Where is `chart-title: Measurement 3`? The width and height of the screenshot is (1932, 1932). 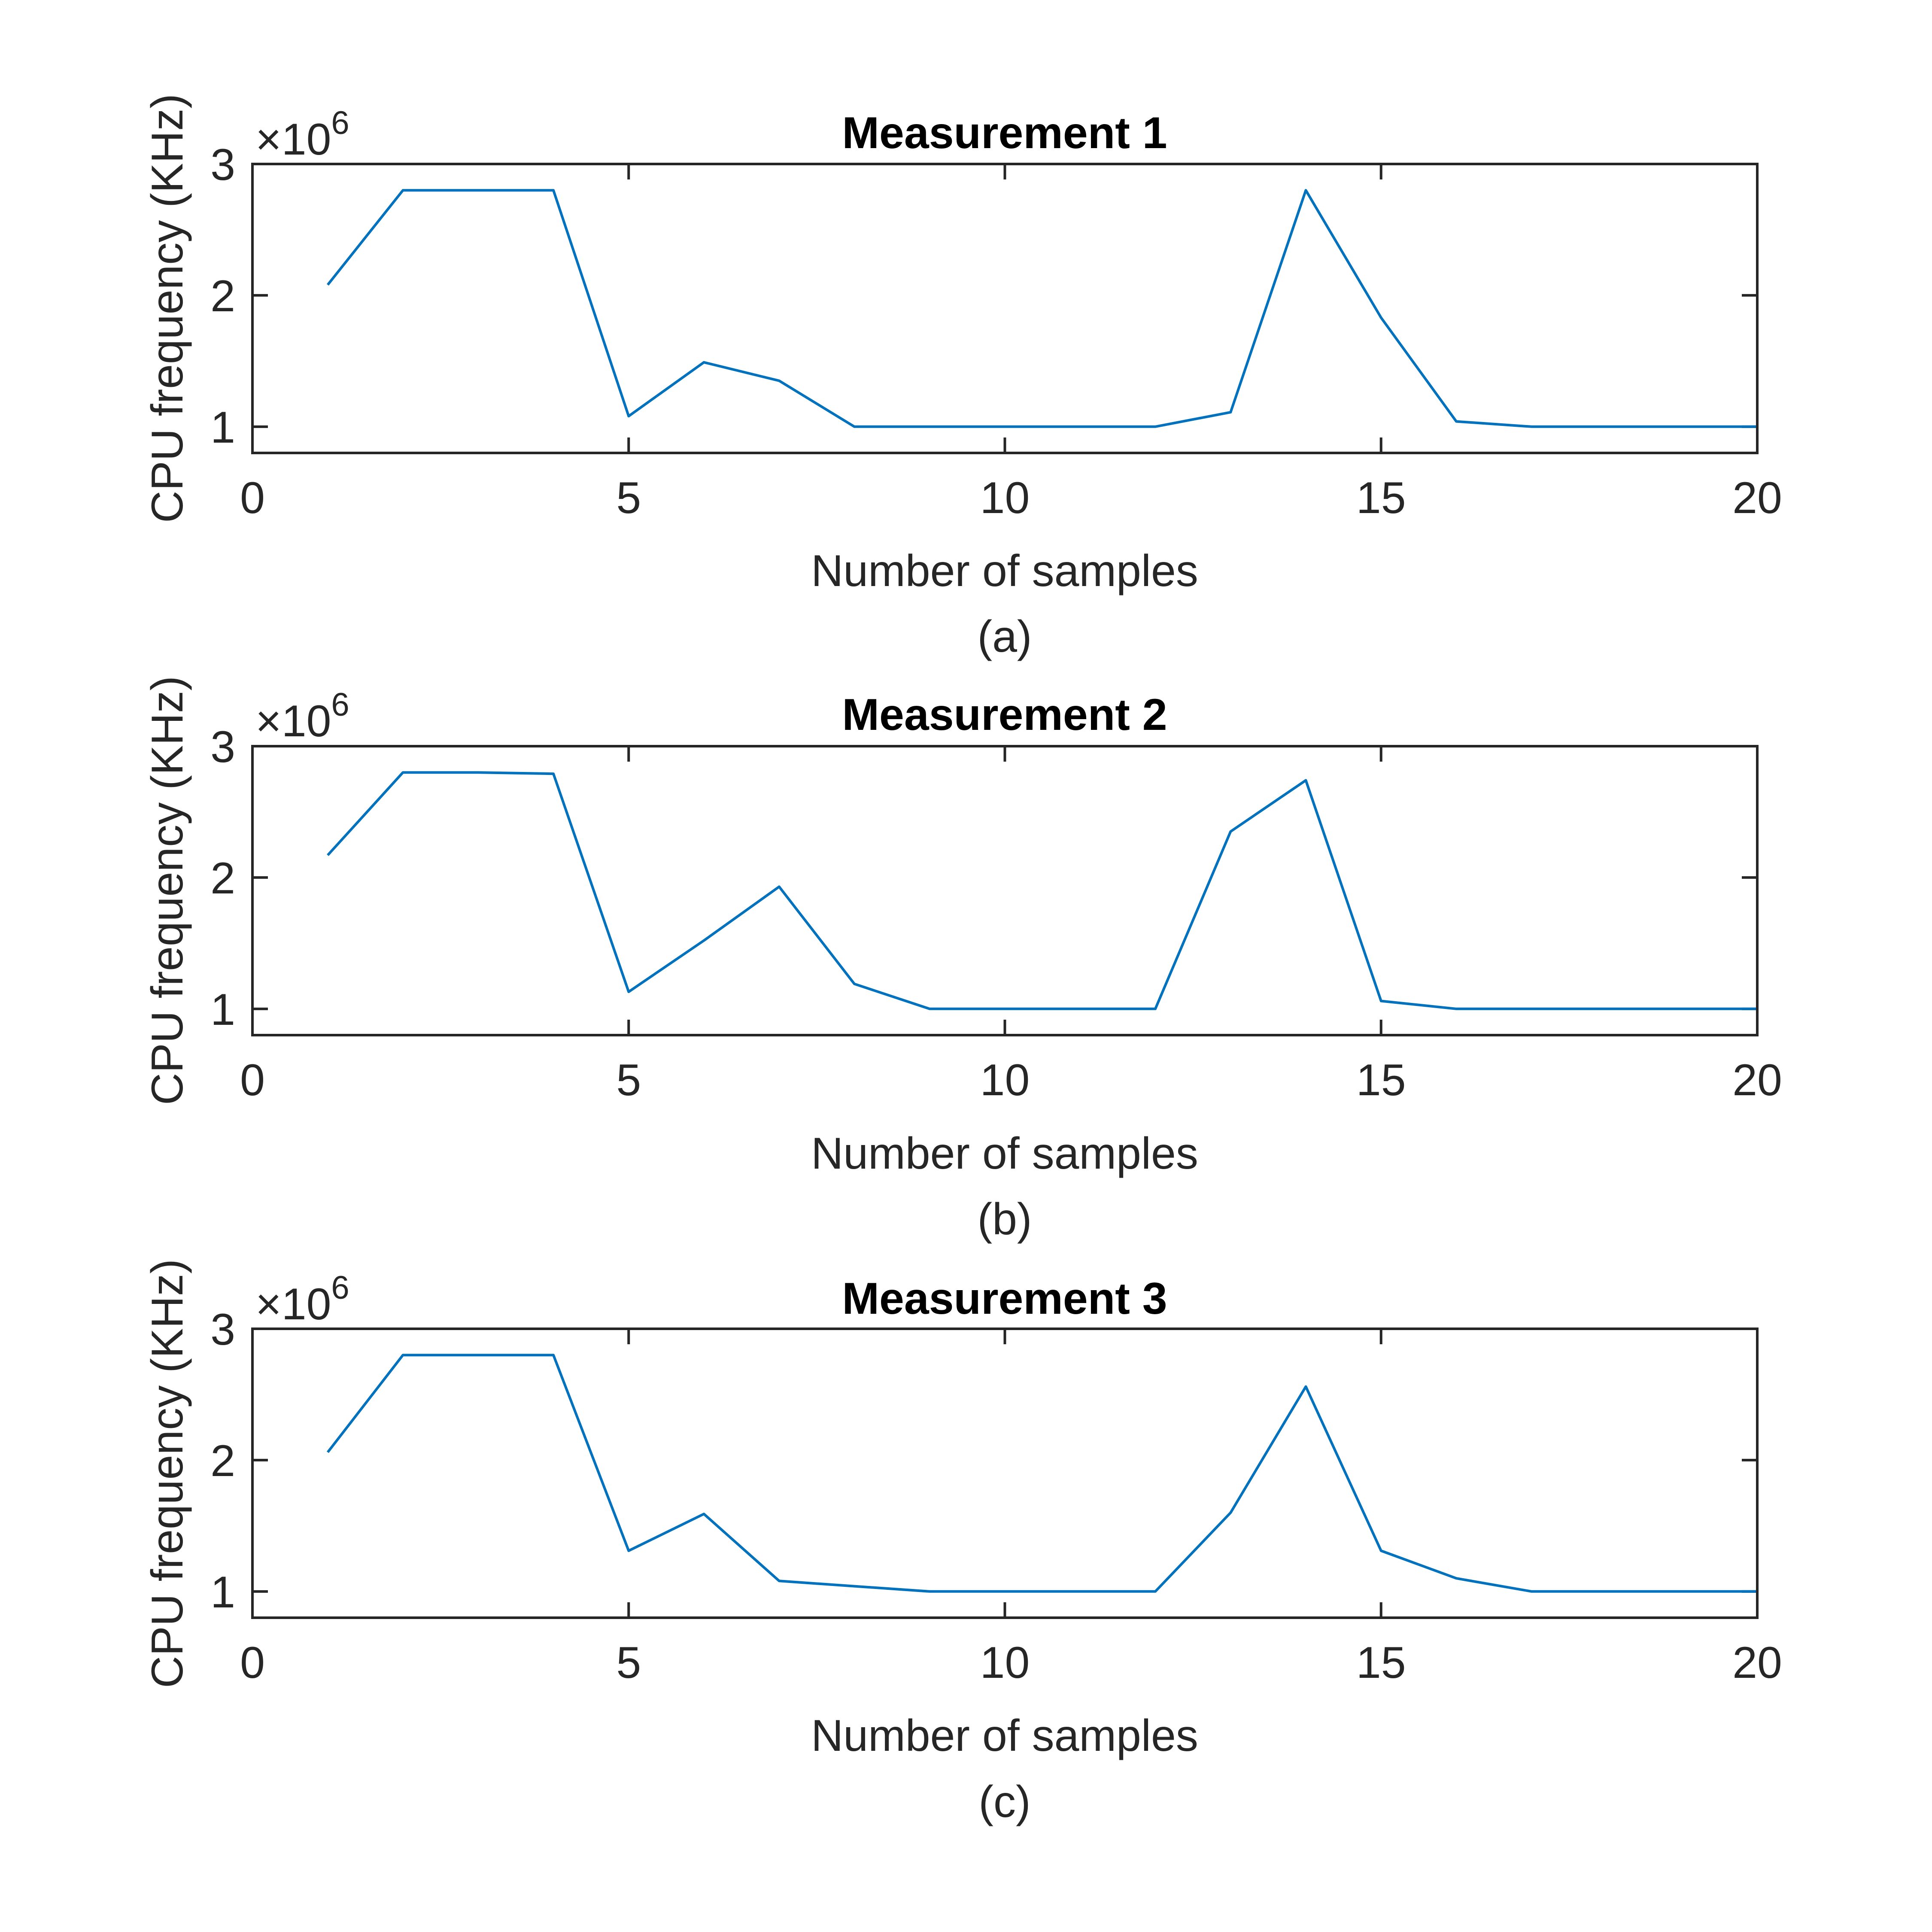 chart-title: Measurement 3 is located at coordinates (1005, 1299).